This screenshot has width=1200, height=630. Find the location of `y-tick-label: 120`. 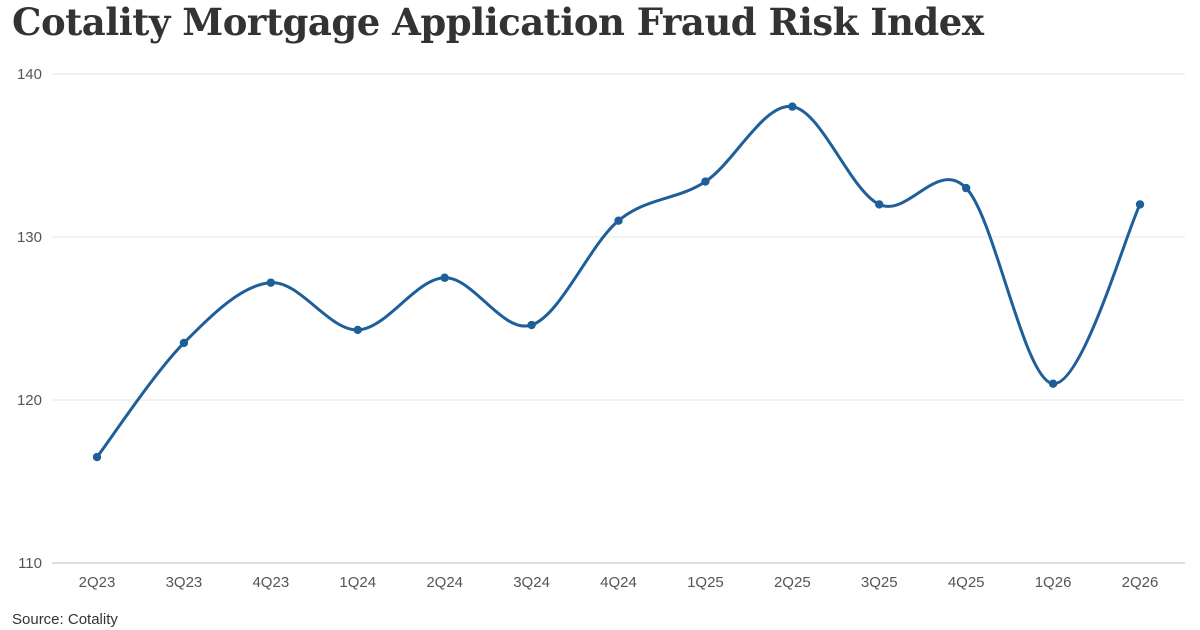

y-tick-label: 120 is located at coordinates (29, 400).